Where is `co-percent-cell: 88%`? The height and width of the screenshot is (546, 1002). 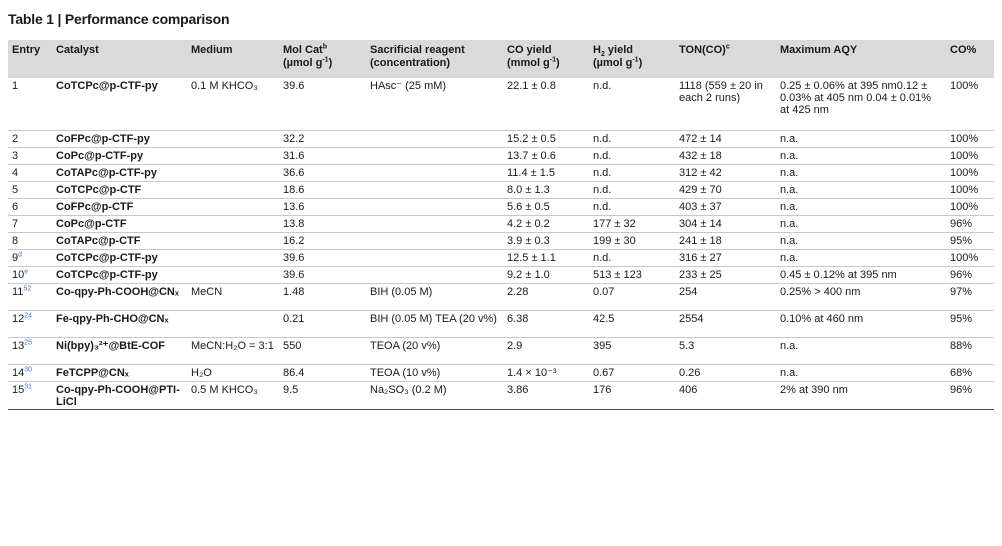
co-percent-cell: 88% is located at coordinates (970, 351).